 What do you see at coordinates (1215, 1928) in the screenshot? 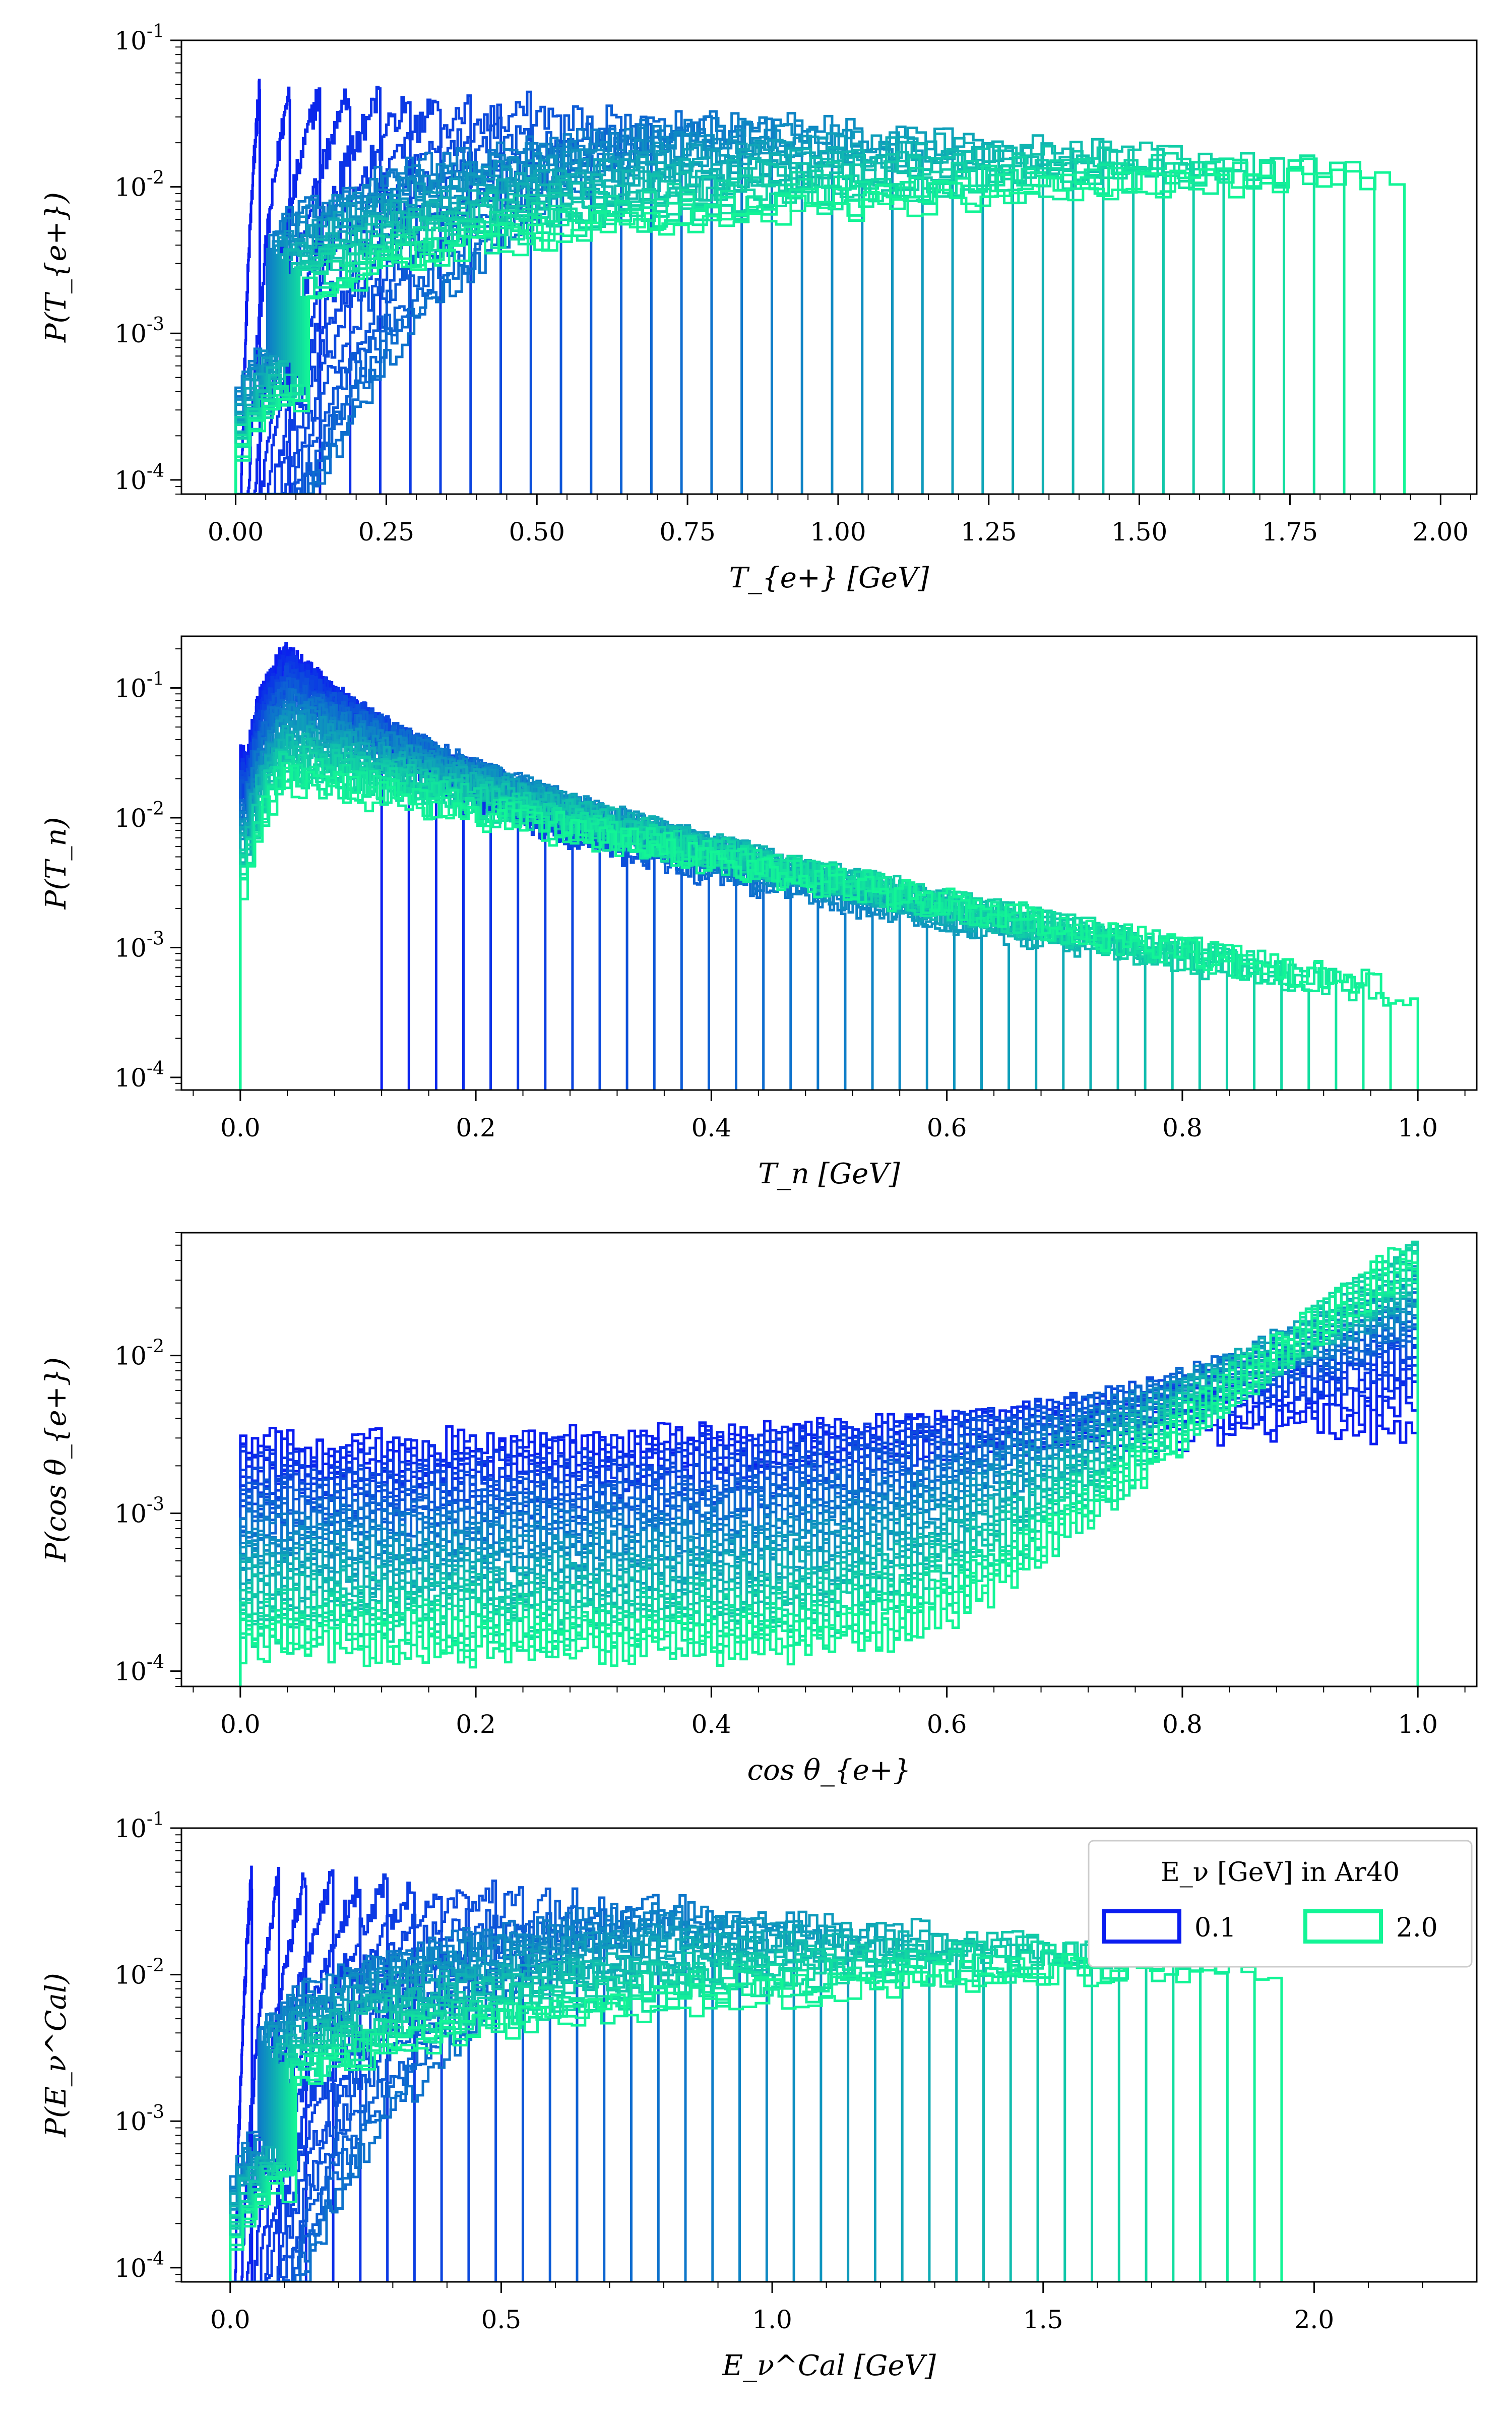
I see `legend-entry-label: 0.1` at bounding box center [1215, 1928].